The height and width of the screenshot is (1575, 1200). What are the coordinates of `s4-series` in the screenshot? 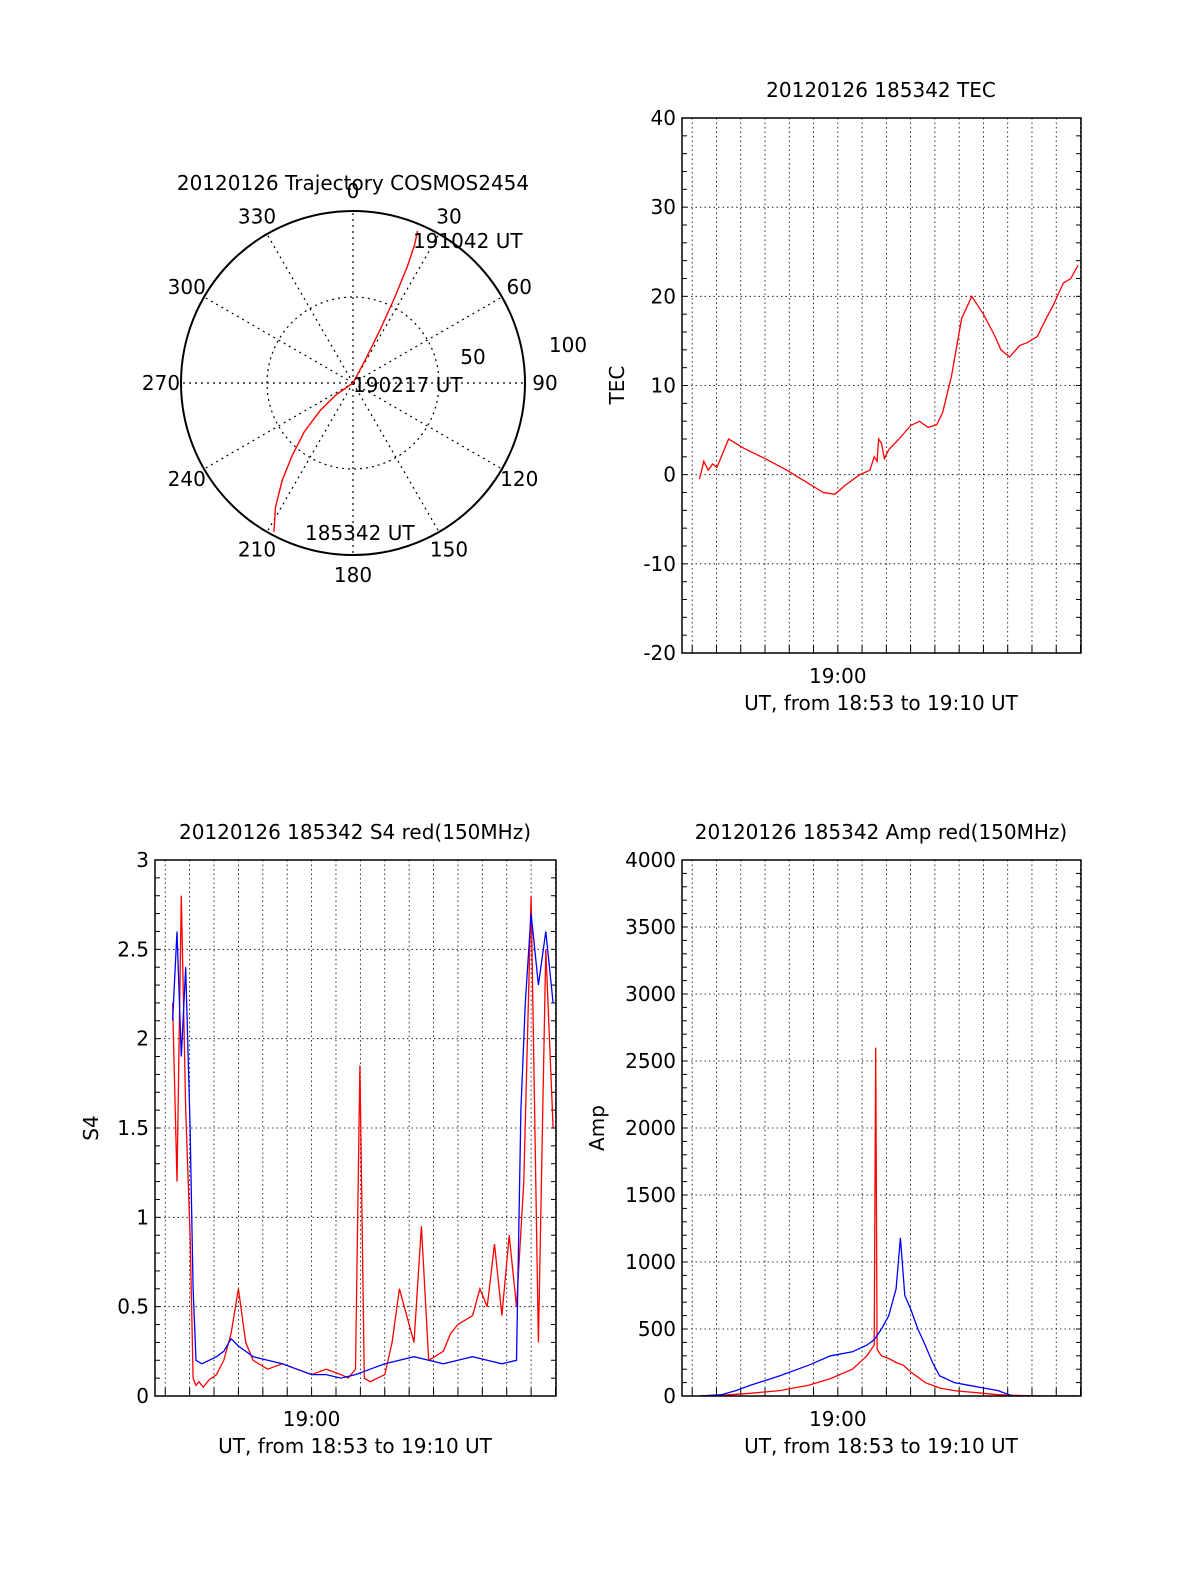 It's located at (362, 1142).